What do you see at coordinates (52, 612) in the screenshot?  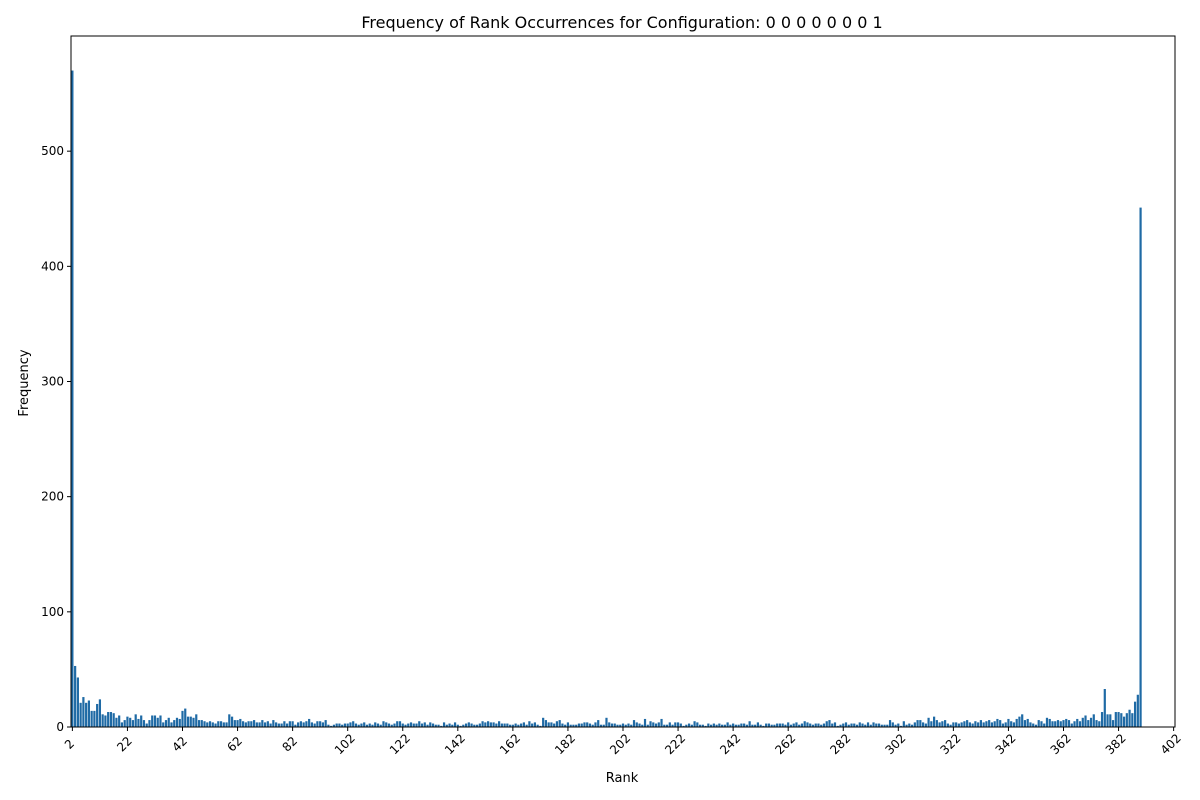 I see `y-tick-label: 100` at bounding box center [52, 612].